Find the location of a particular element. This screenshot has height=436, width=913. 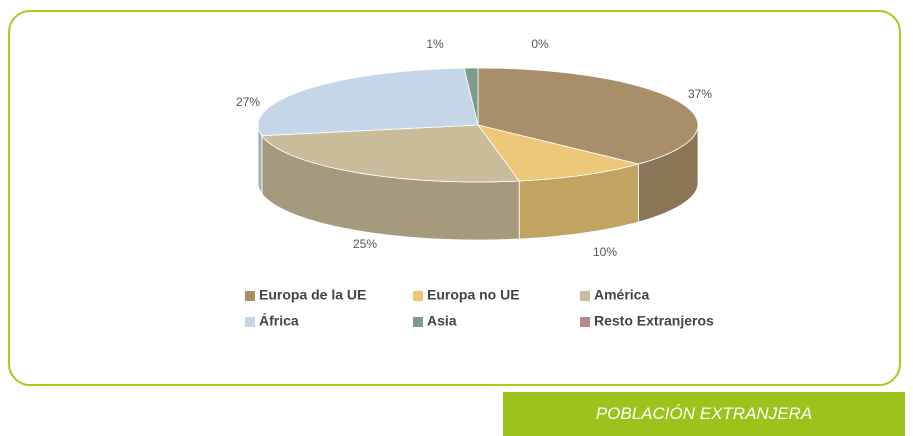

legend-label: Asia is located at coordinates (442, 321).